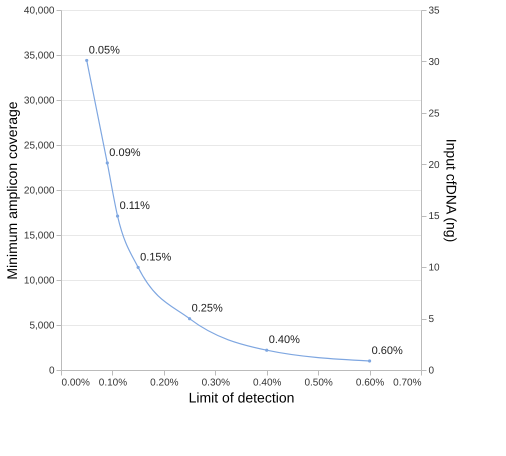 The width and height of the screenshot is (506, 456). I want to click on y-tick-label: 15,000, so click(39, 236).